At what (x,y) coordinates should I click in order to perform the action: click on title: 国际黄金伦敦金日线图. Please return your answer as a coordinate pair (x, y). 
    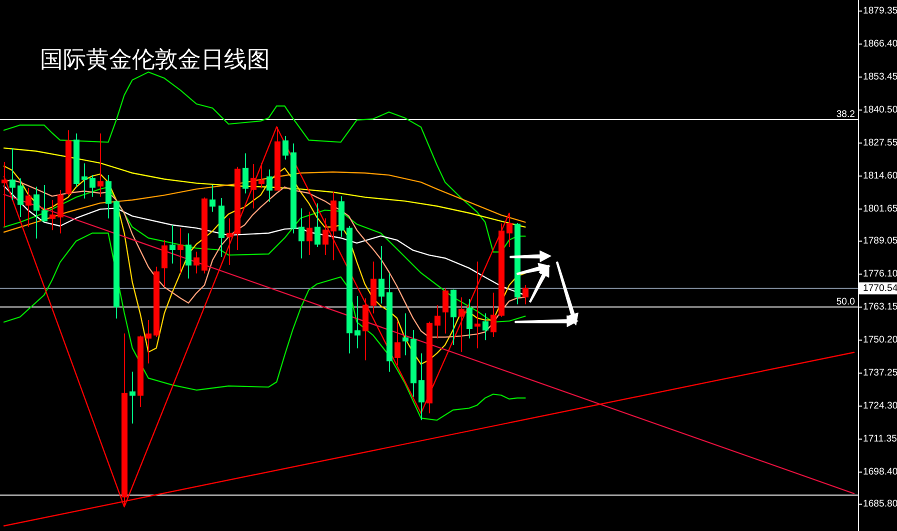
    Looking at the image, I should click on (155, 60).